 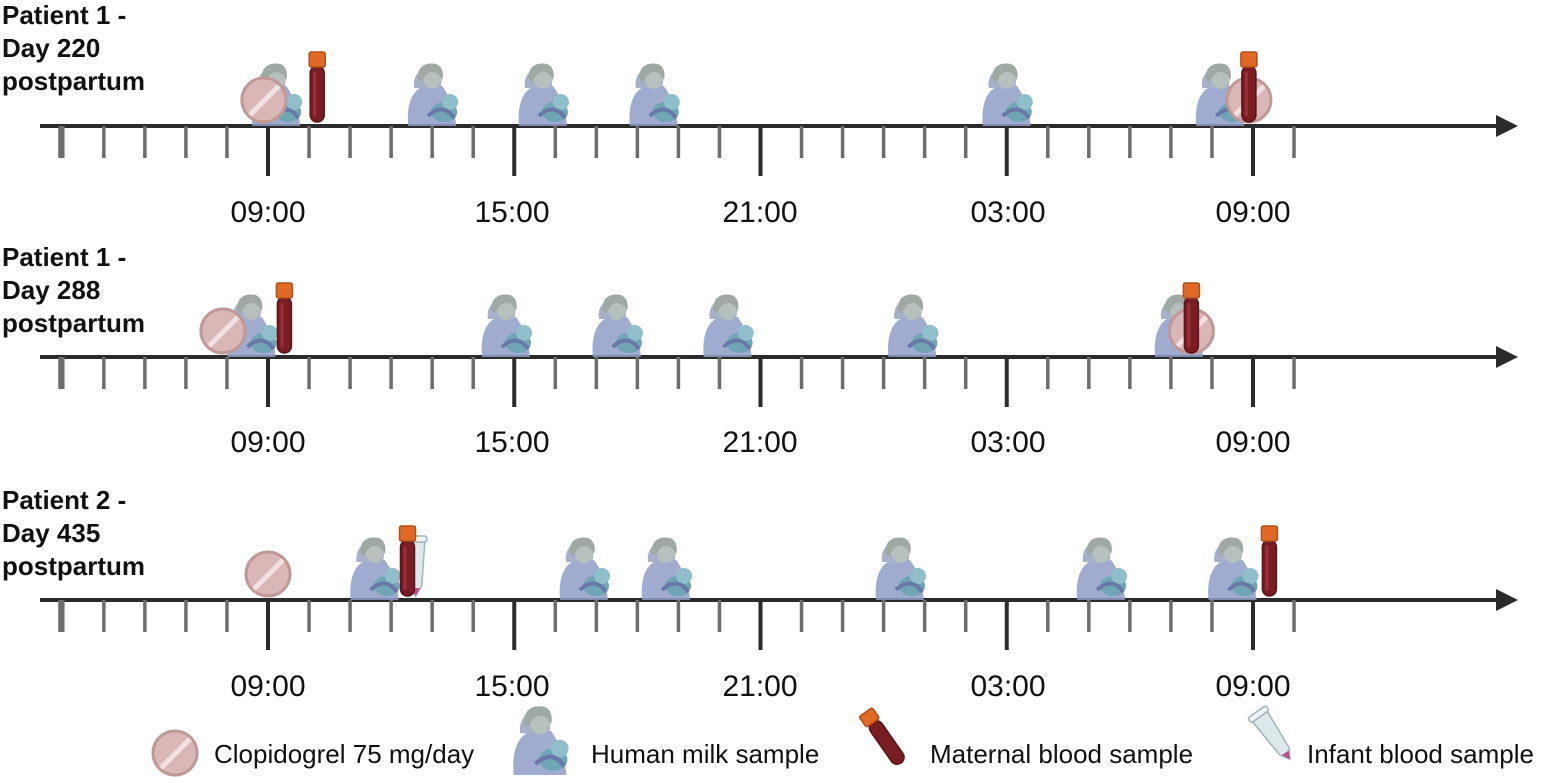 I want to click on legend-item-infant-blood: Infant blood sample, so click(x=1390, y=736).